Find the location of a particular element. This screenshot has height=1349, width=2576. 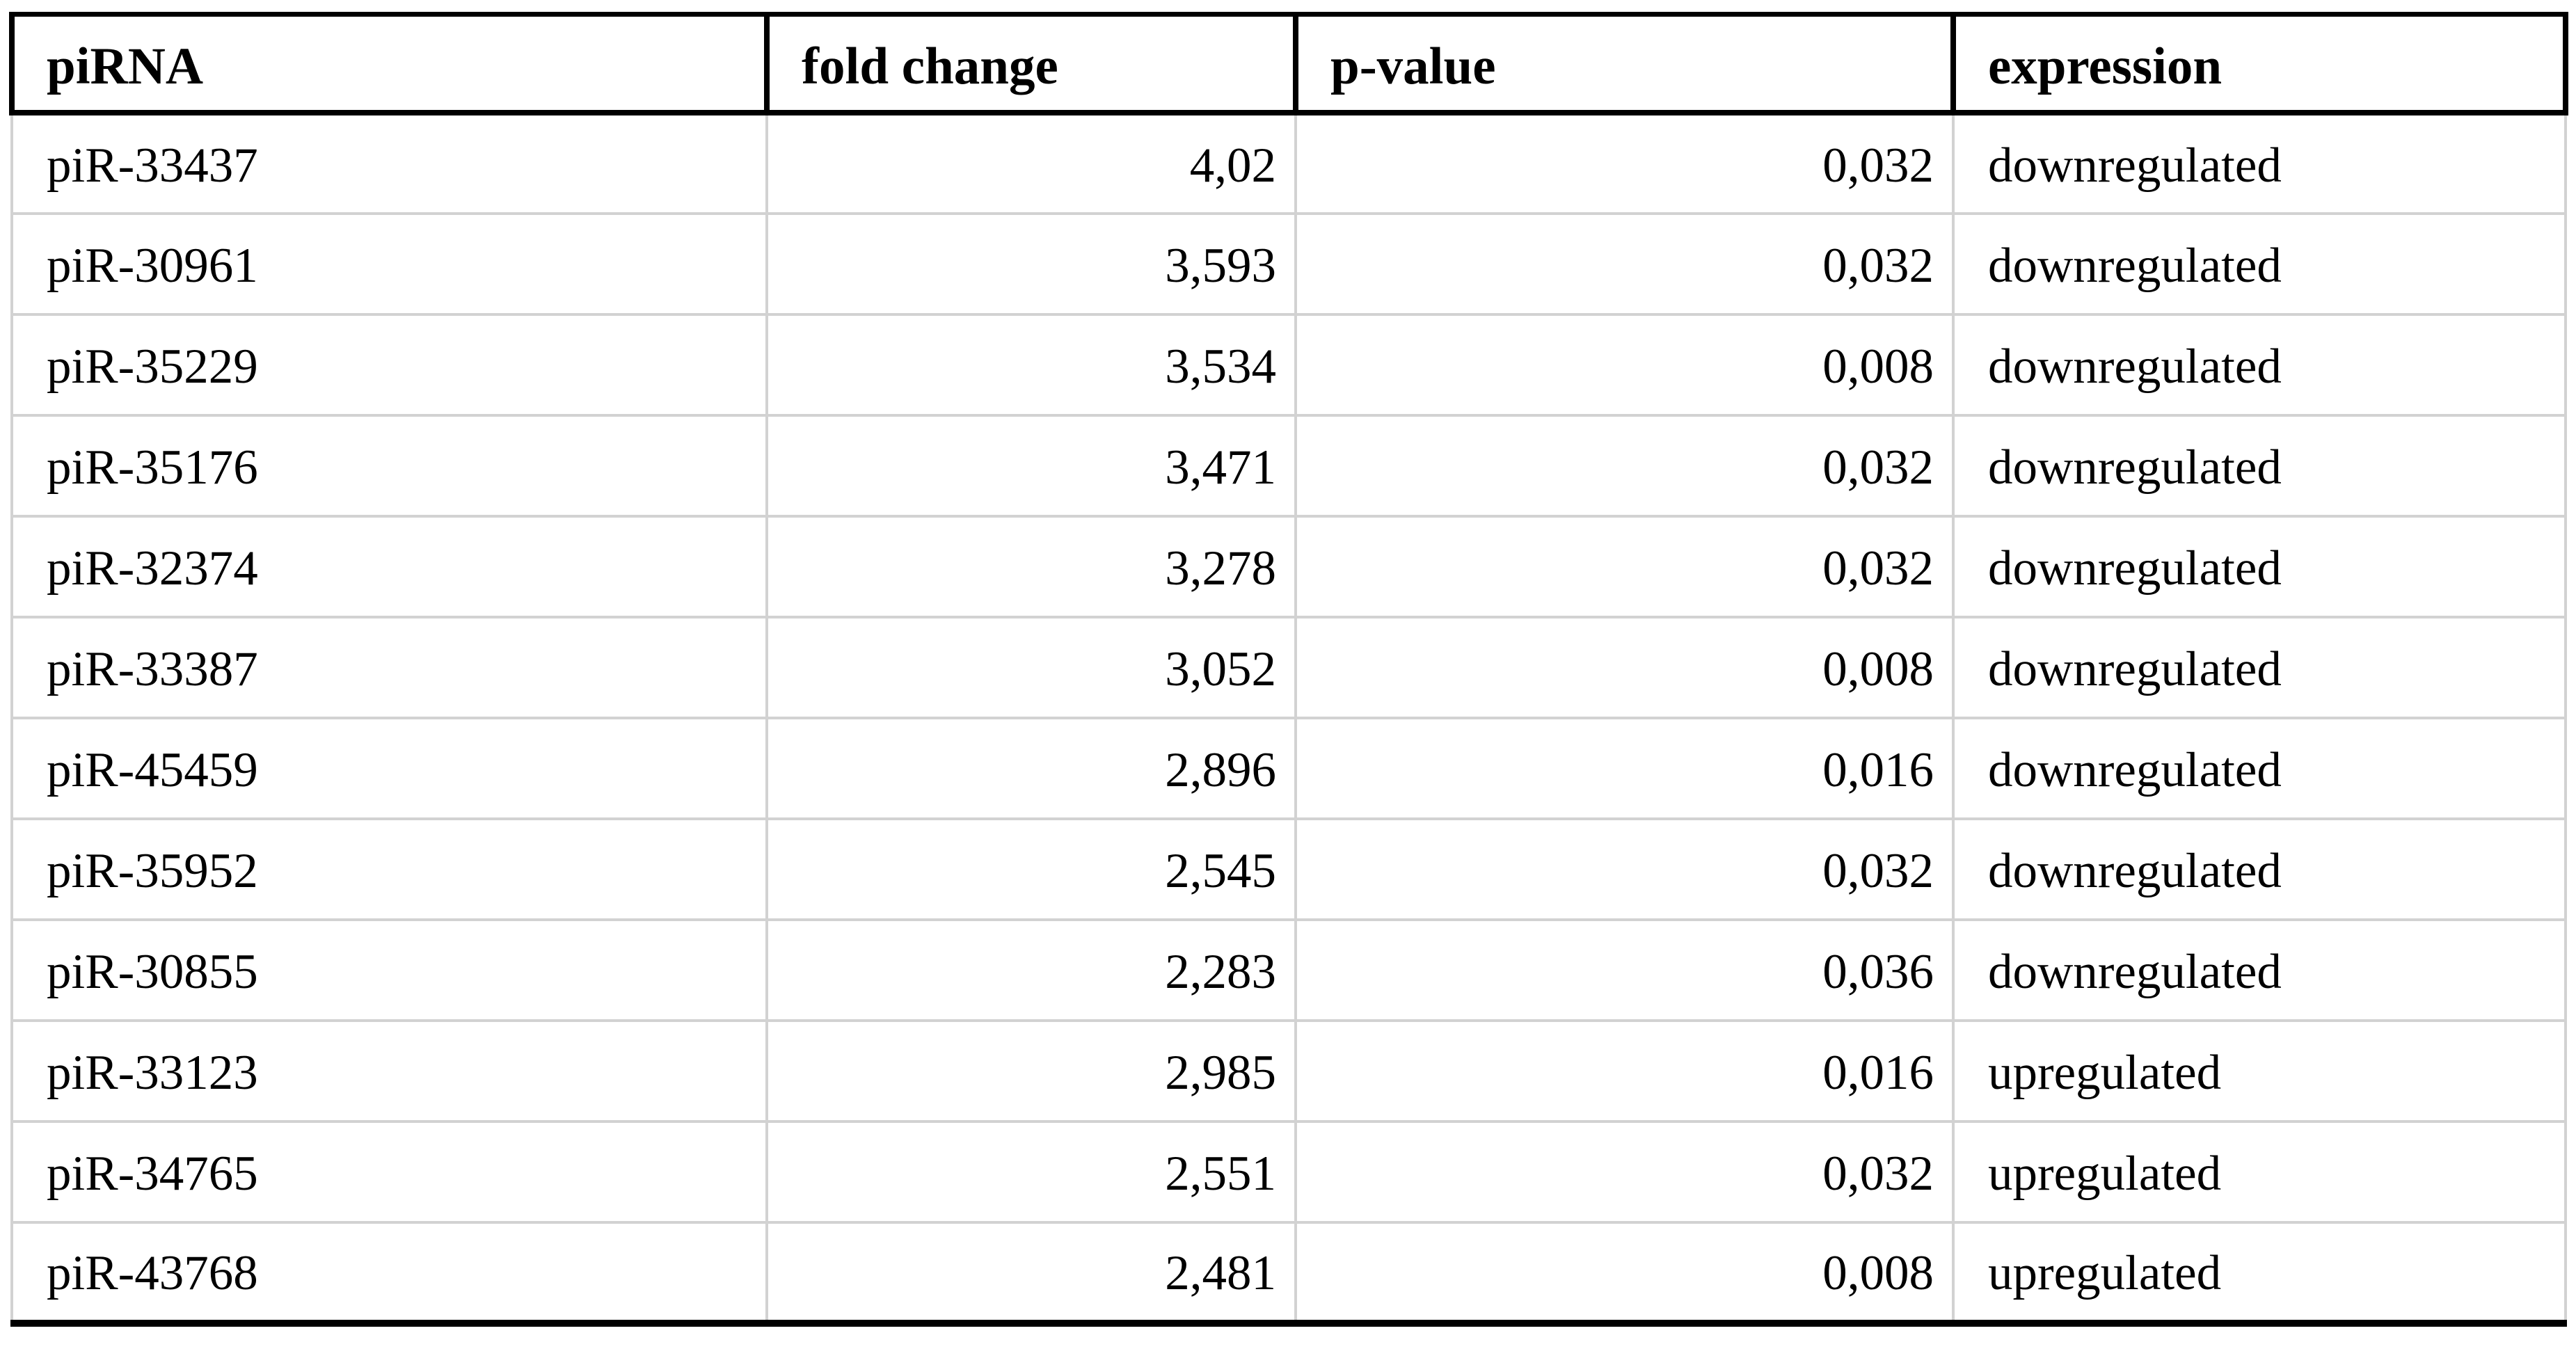

p-value-cell: 0,036 is located at coordinates (1624, 970).